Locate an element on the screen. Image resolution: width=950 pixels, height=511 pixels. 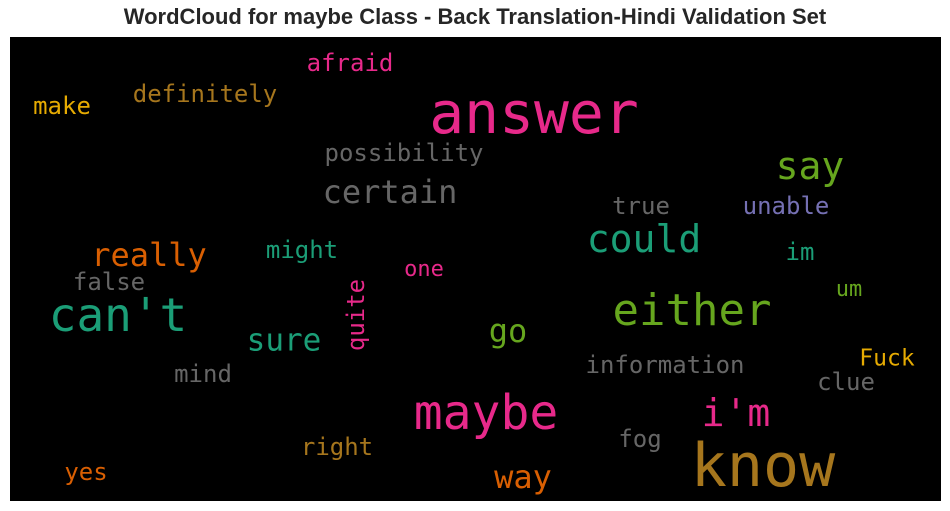
word-make: make is located at coordinates (62, 106).